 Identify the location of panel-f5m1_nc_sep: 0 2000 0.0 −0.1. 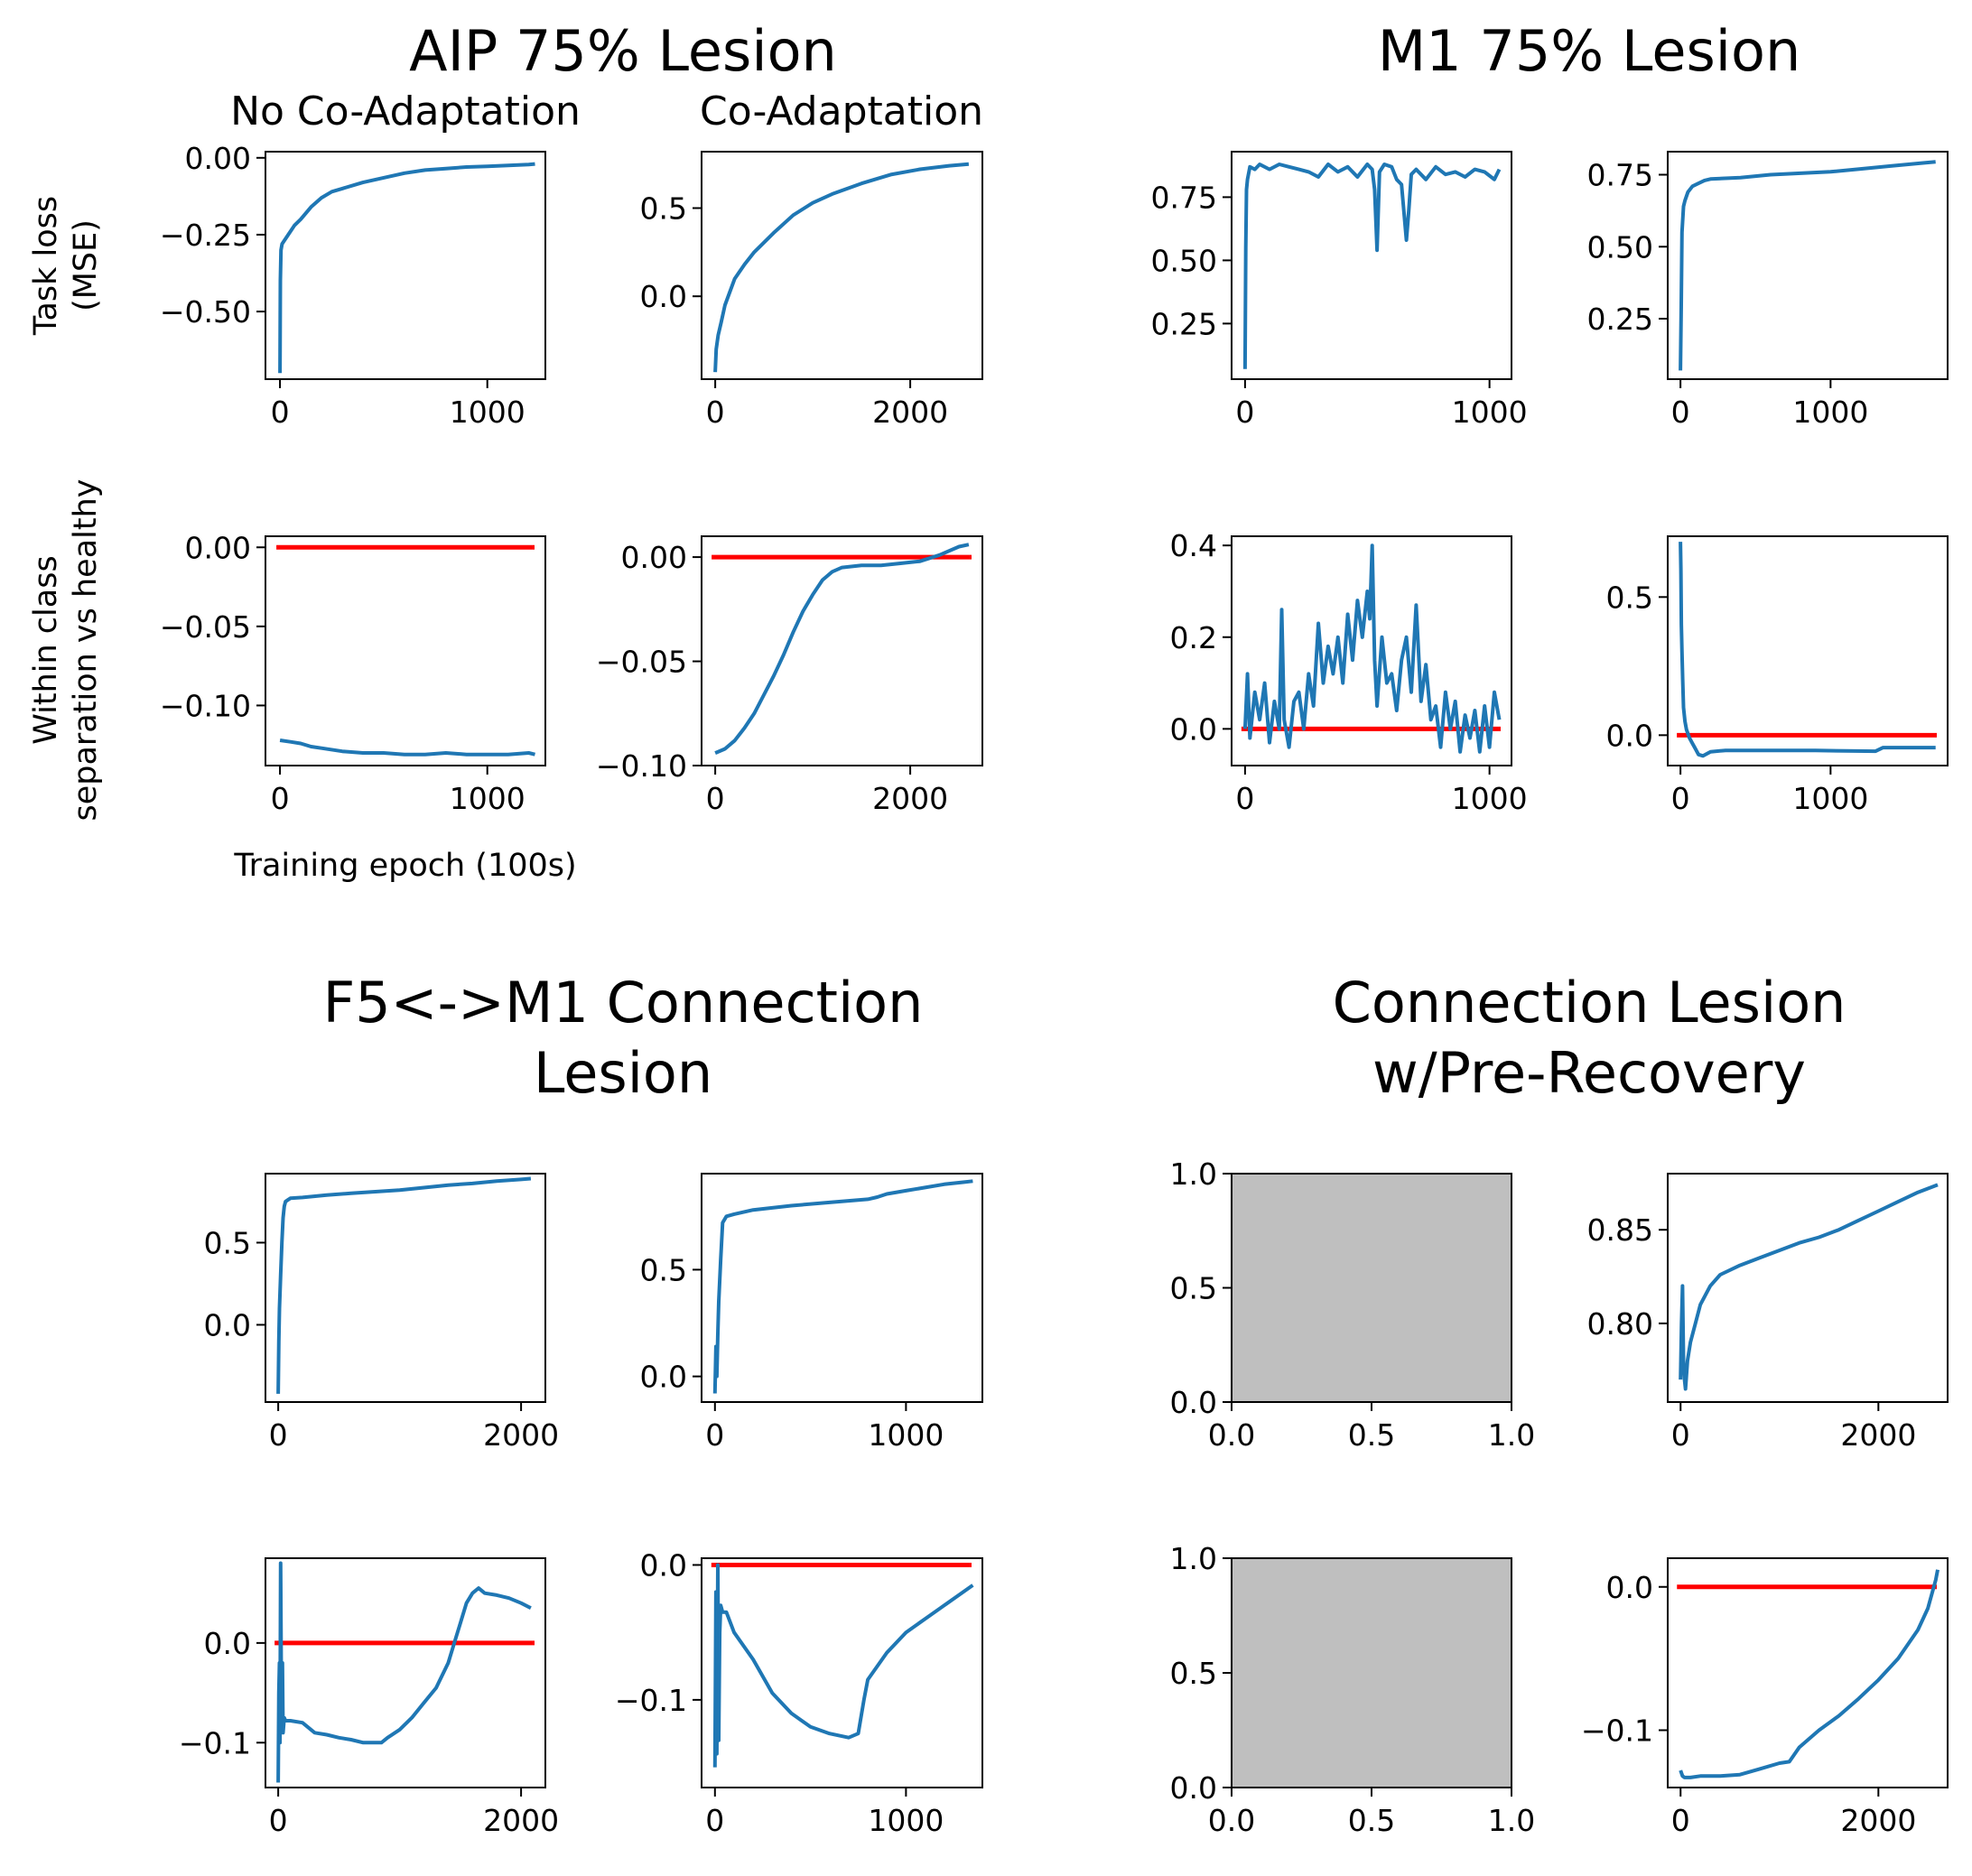
(369, 1697).